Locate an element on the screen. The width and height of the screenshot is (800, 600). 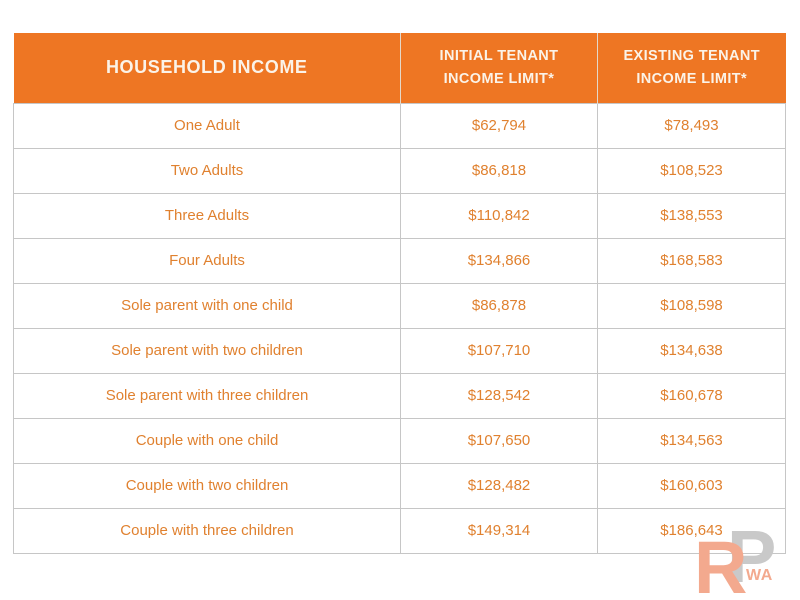
existing-limit-cell: $168,583 is located at coordinates (691, 260).